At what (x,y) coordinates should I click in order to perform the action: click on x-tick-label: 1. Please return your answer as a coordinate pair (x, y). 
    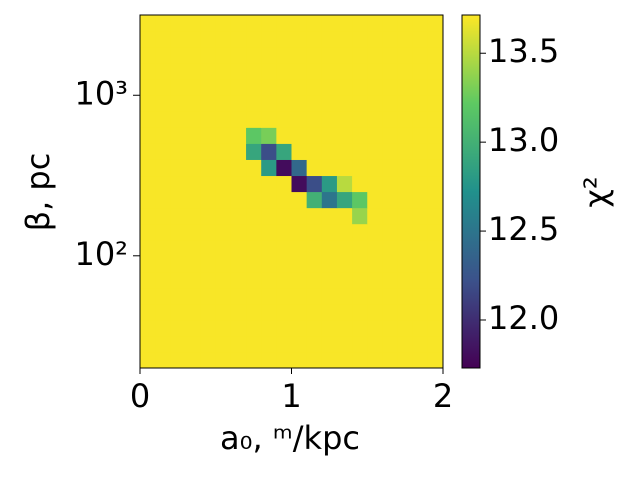
    Looking at the image, I should click on (291, 396).